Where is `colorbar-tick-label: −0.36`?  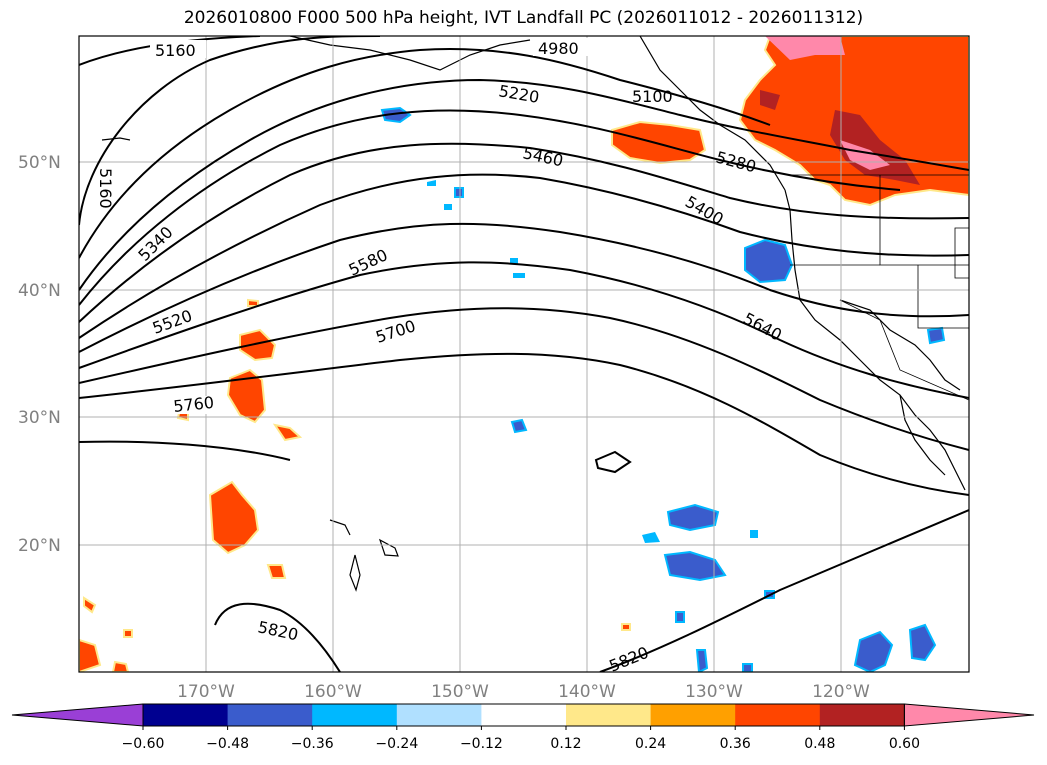
colorbar-tick-label: −0.36 is located at coordinates (312, 744).